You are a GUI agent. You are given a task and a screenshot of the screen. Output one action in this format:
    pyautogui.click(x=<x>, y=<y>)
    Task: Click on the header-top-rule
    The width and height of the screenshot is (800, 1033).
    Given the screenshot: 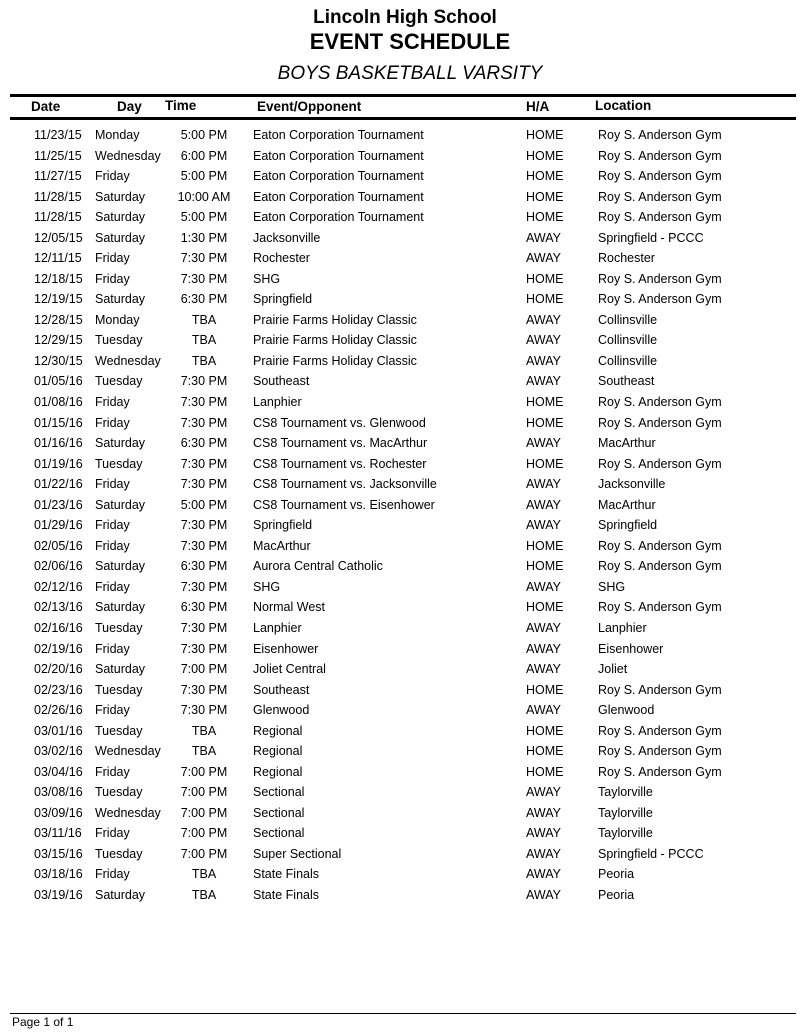 What is the action you would take?
    pyautogui.click(x=403, y=95)
    